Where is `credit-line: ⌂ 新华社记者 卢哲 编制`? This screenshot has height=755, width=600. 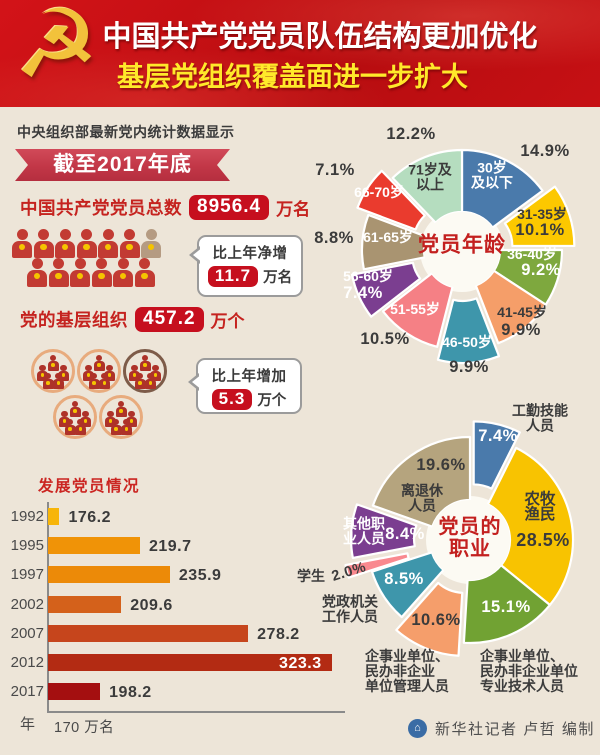
credit-line: ⌂ 新华社记者 卢哲 编制 is located at coordinates (501, 728).